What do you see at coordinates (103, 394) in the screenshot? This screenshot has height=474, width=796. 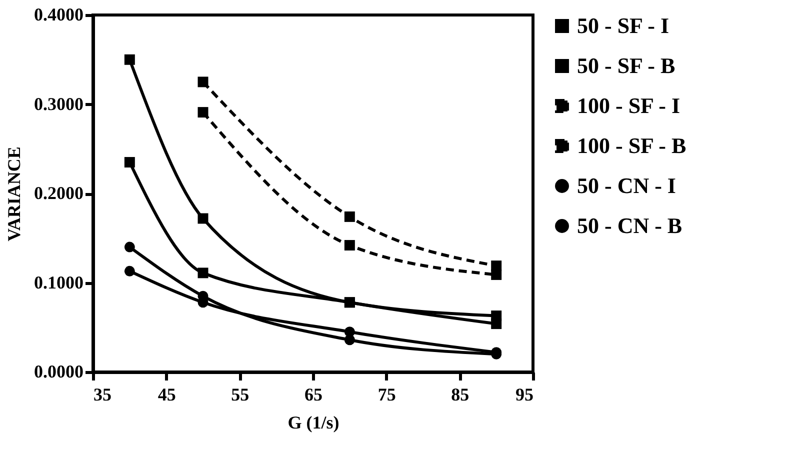 I see `x-tick-label: 35` at bounding box center [103, 394].